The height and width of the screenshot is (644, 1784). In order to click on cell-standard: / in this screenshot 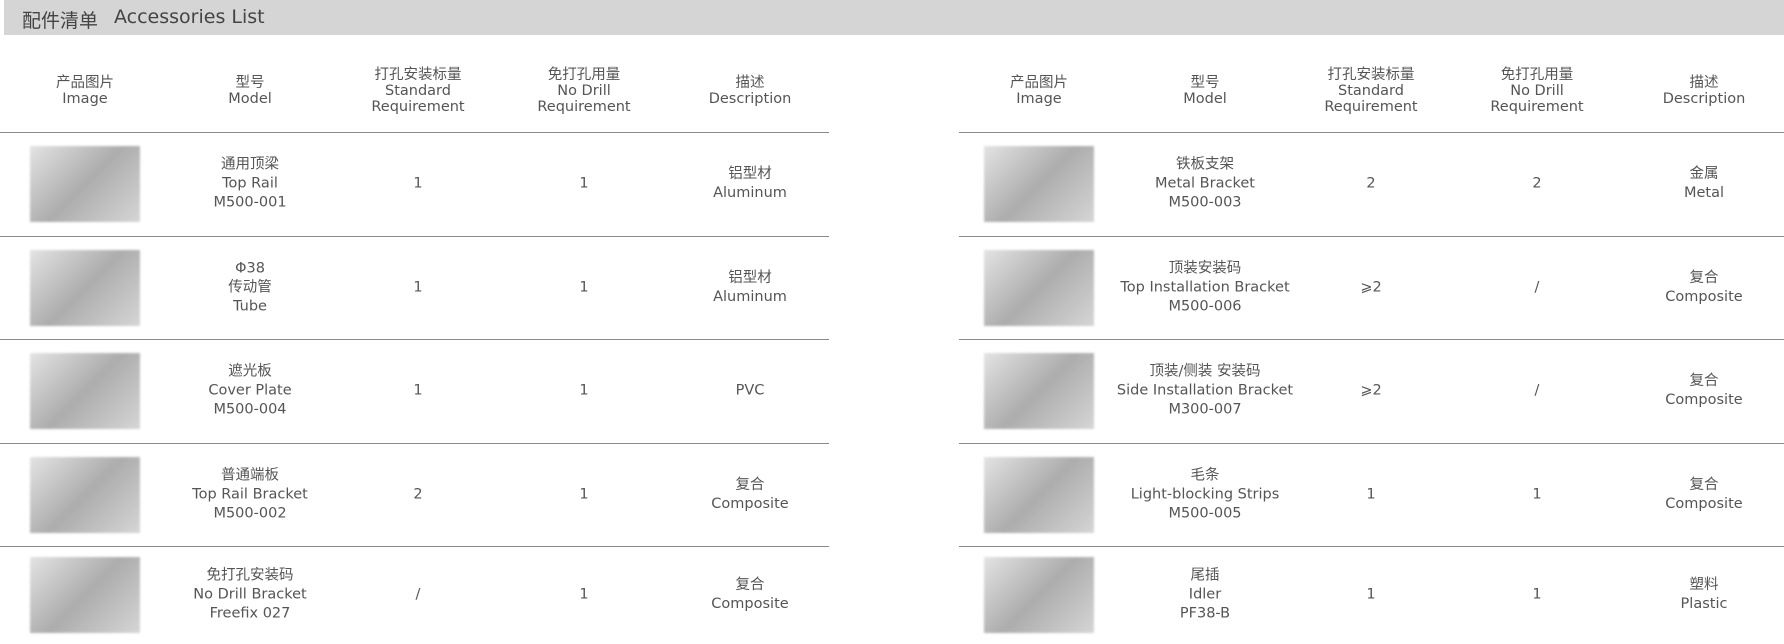, I will do `click(418, 595)`.